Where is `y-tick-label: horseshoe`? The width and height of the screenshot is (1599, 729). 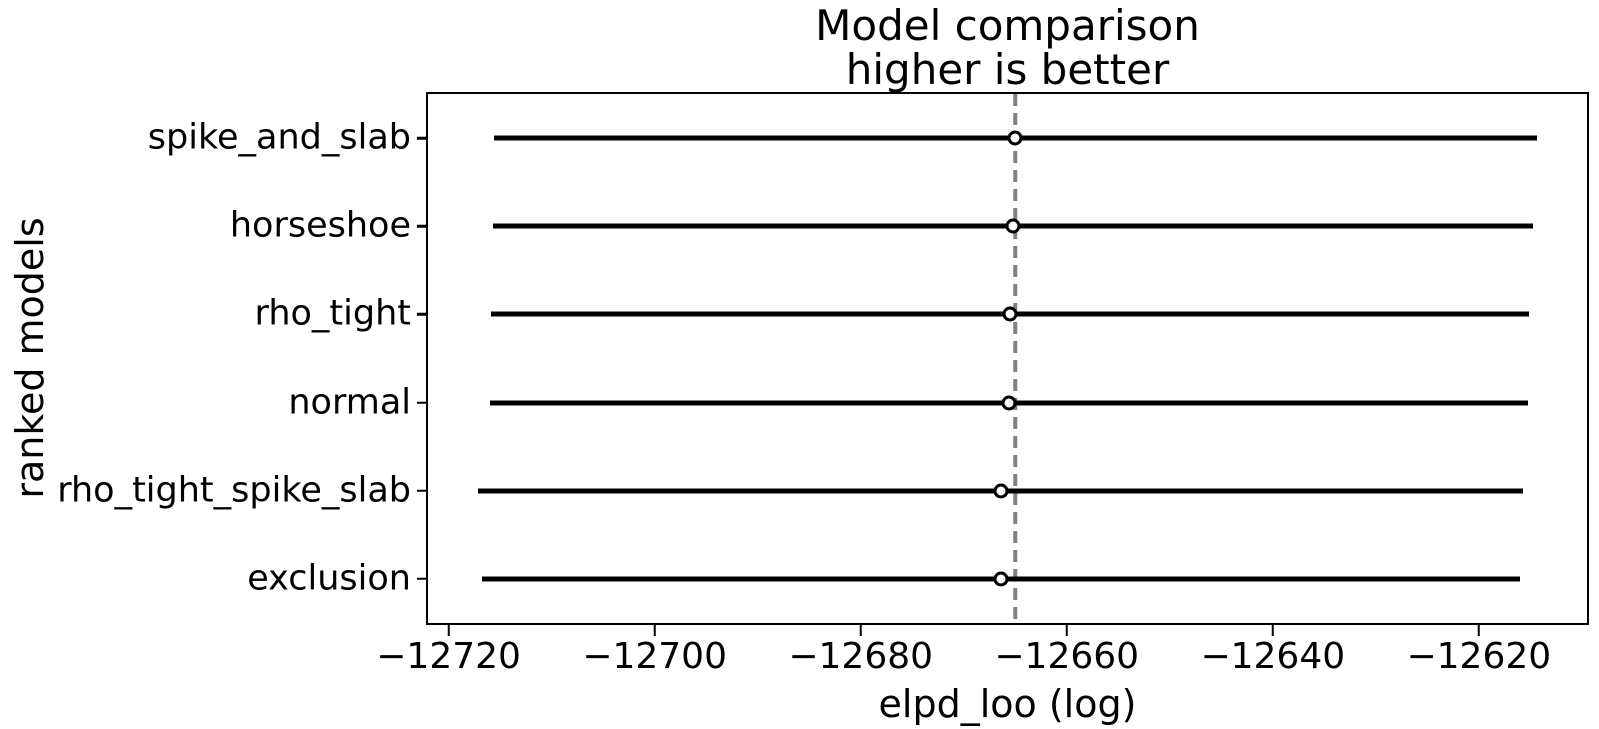 y-tick-label: horseshoe is located at coordinates (320, 225).